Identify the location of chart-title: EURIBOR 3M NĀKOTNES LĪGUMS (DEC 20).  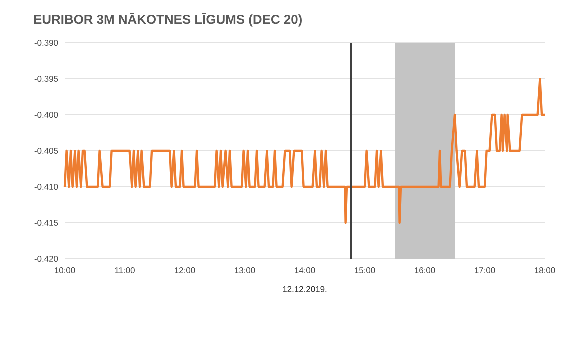
(168, 20).